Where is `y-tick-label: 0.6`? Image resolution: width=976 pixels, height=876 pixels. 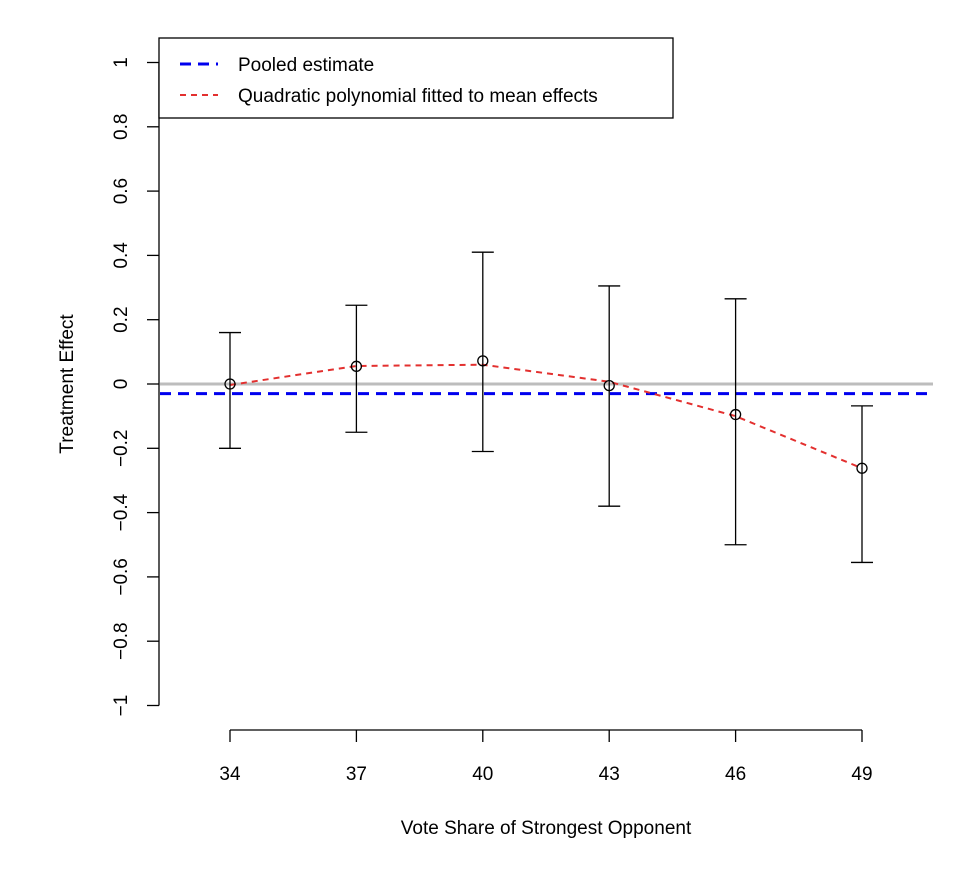
y-tick-label: 0.6 is located at coordinates (121, 191).